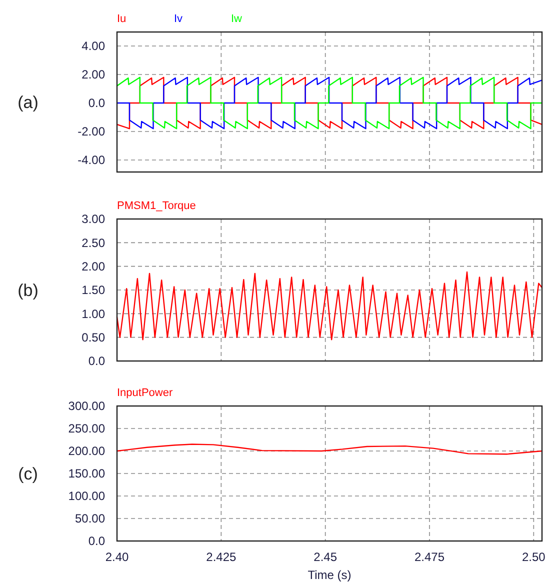 Image resolution: width=549 pixels, height=588 pixels. Describe the element at coordinates (145, 393) in the screenshot. I see `text: InputPower` at that location.